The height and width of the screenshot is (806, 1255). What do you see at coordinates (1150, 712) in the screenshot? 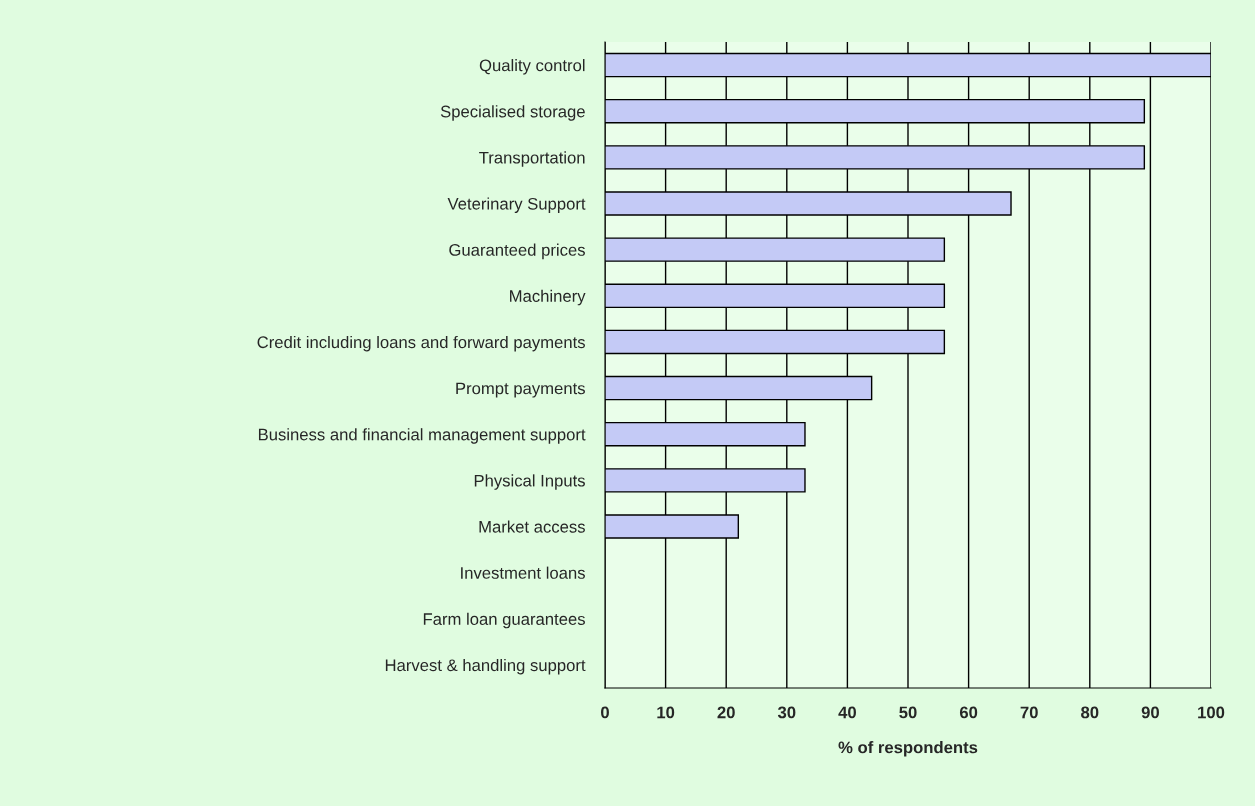
I see `x-tick-label: 90` at bounding box center [1150, 712].